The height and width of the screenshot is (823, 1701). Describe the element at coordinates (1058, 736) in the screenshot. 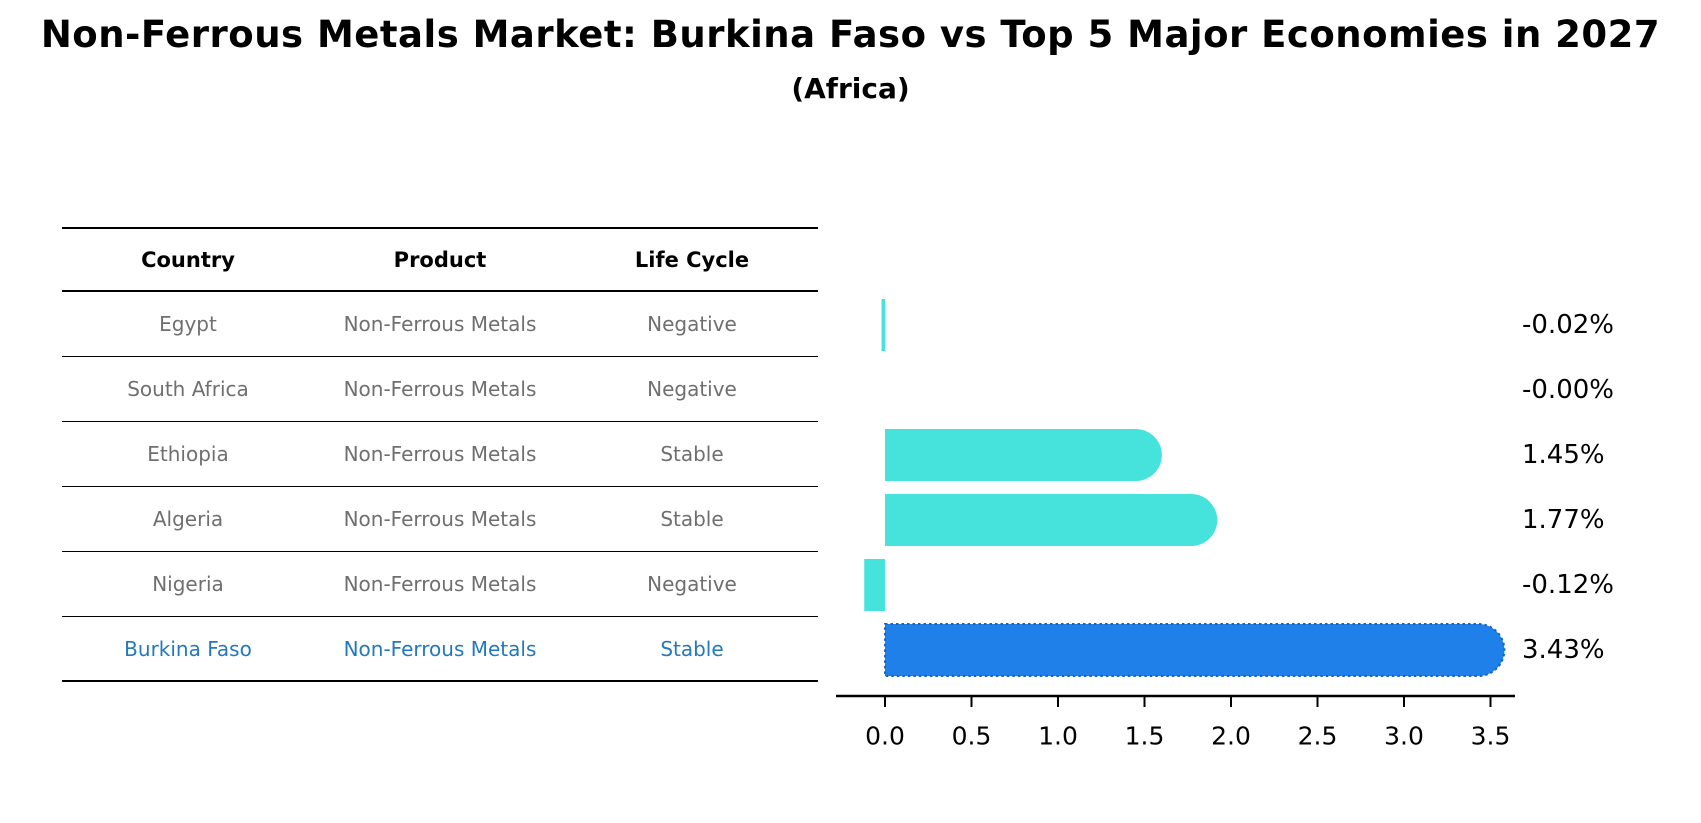

I see `x-axis-tick-label: 1.0` at that location.